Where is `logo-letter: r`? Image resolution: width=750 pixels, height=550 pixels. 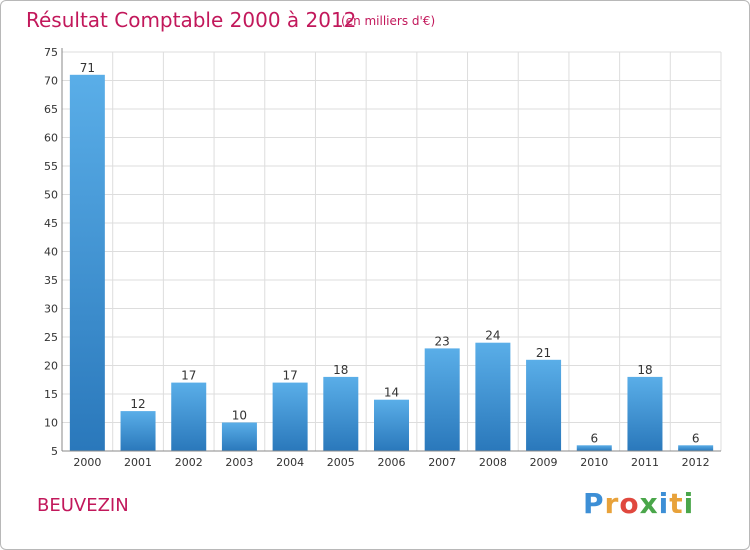
logo-letter: r is located at coordinates (612, 503).